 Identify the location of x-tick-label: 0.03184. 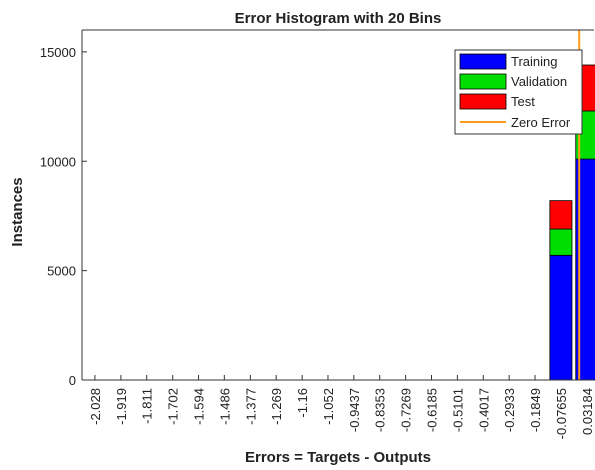
(587, 411).